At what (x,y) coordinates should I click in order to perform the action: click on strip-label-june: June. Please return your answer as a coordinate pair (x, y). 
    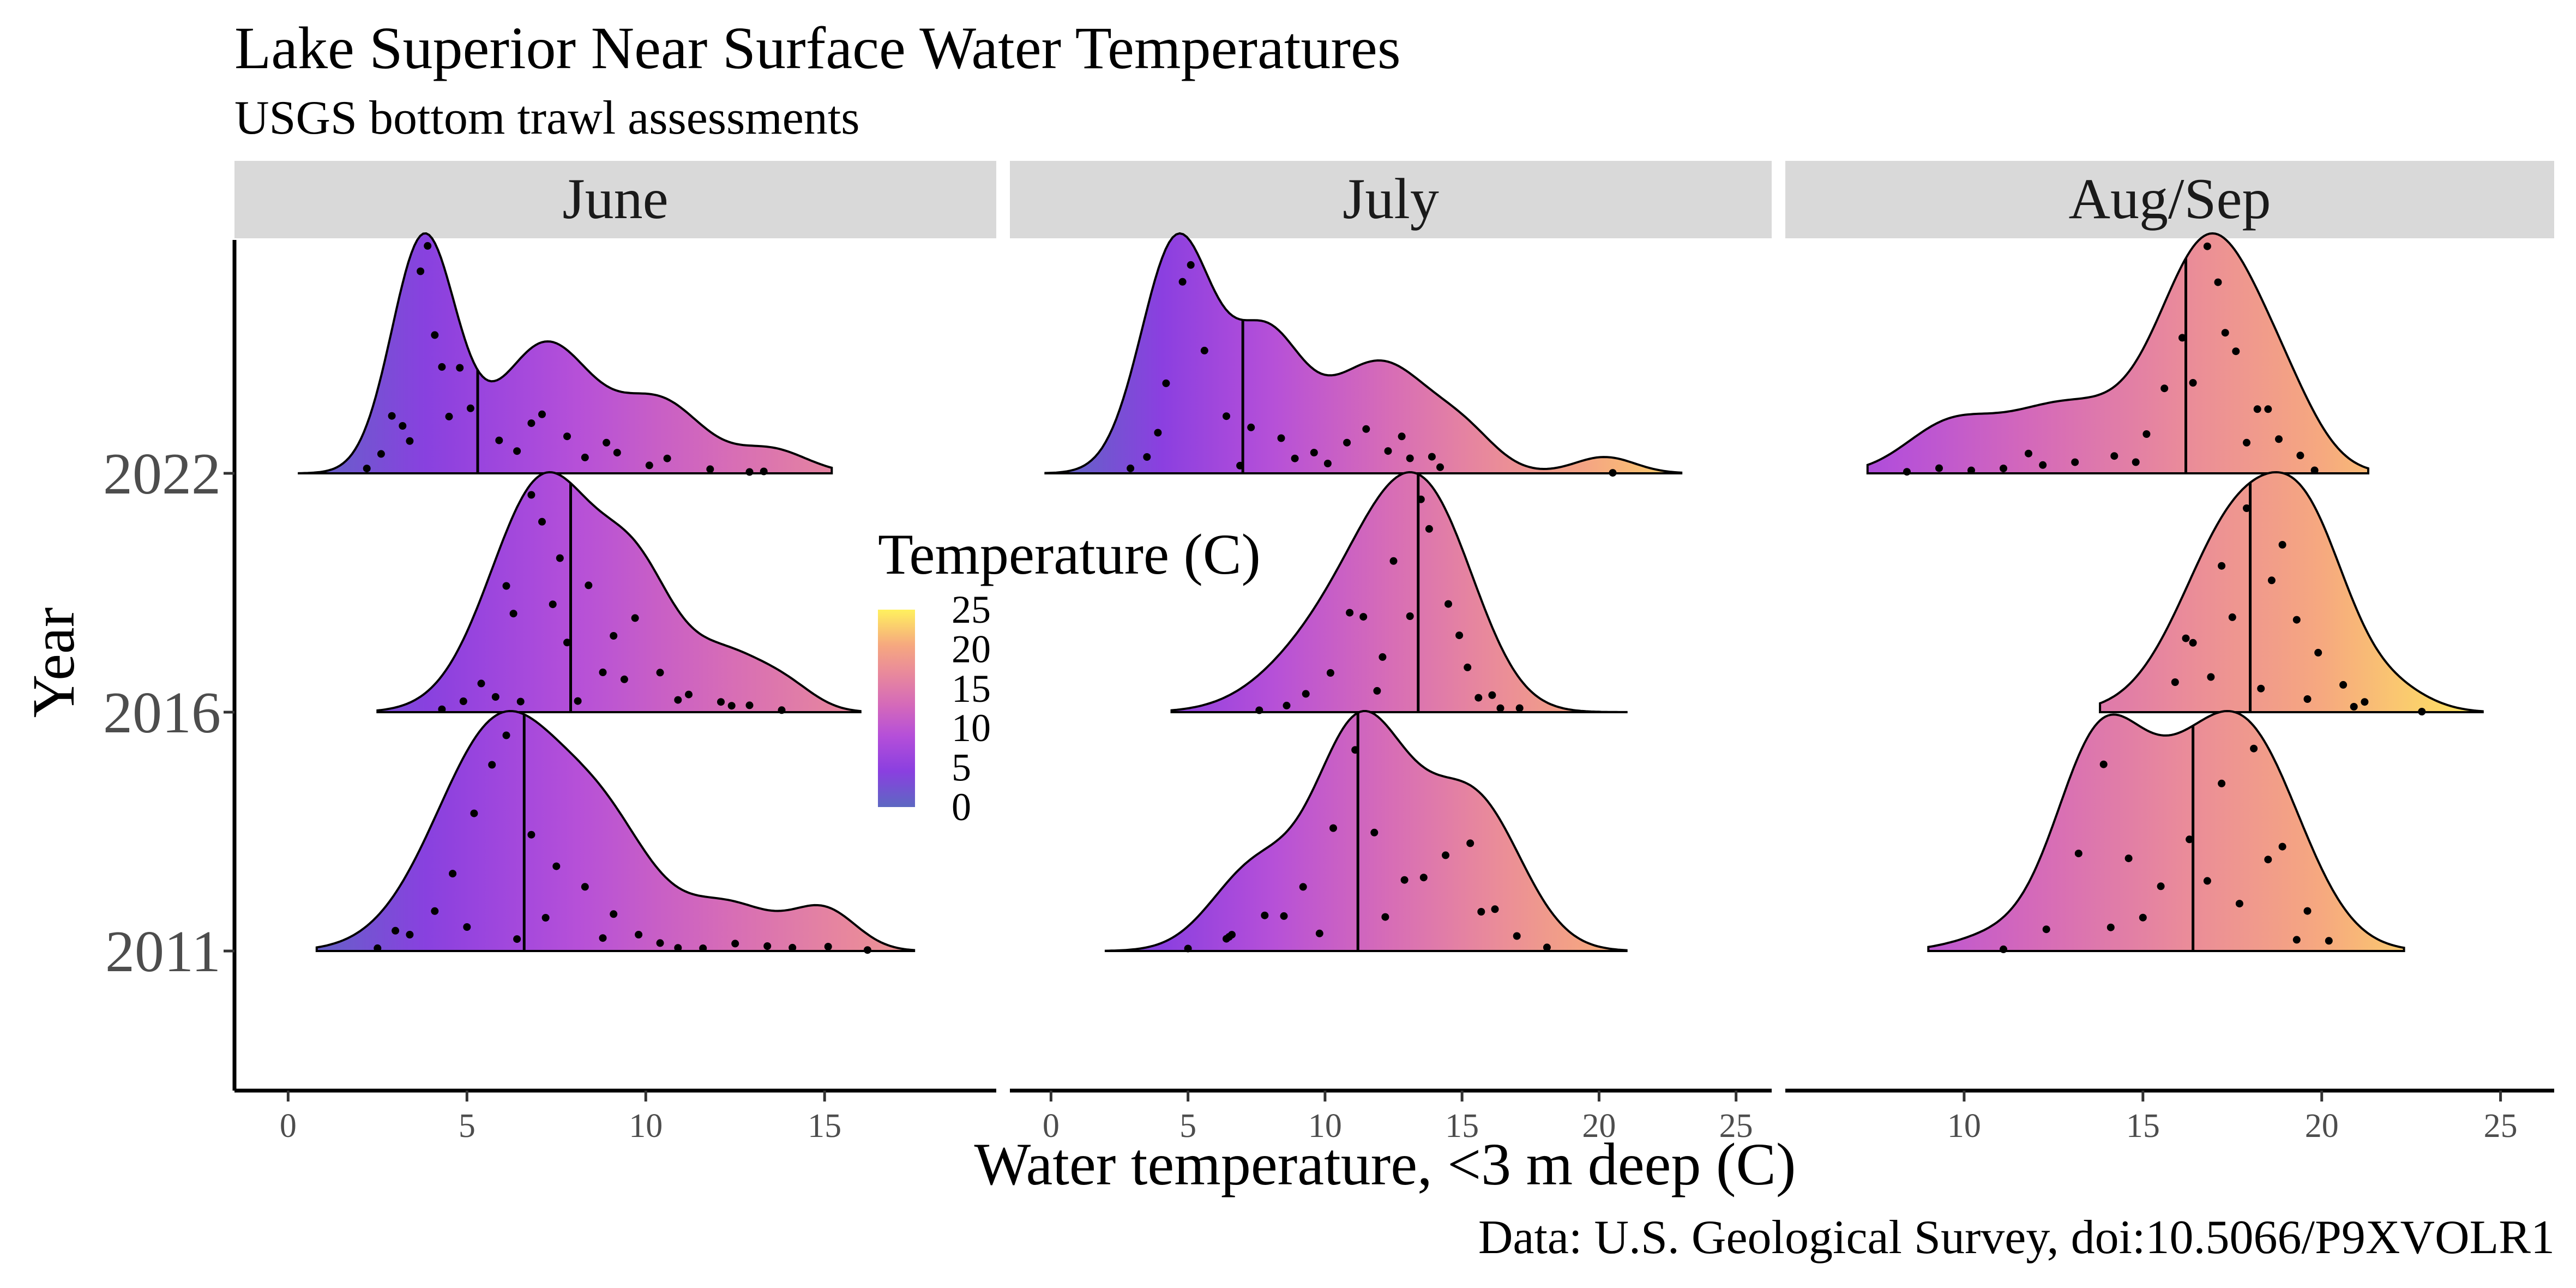
    Looking at the image, I should click on (615, 199).